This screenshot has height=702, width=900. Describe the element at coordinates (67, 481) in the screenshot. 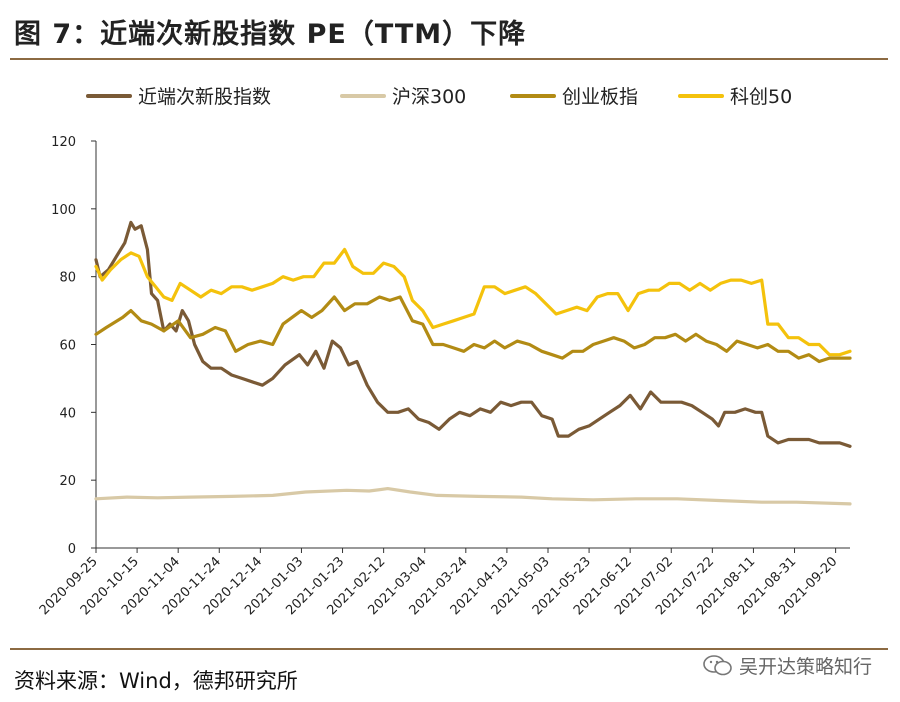

I see `y-tick-label: 20` at that location.